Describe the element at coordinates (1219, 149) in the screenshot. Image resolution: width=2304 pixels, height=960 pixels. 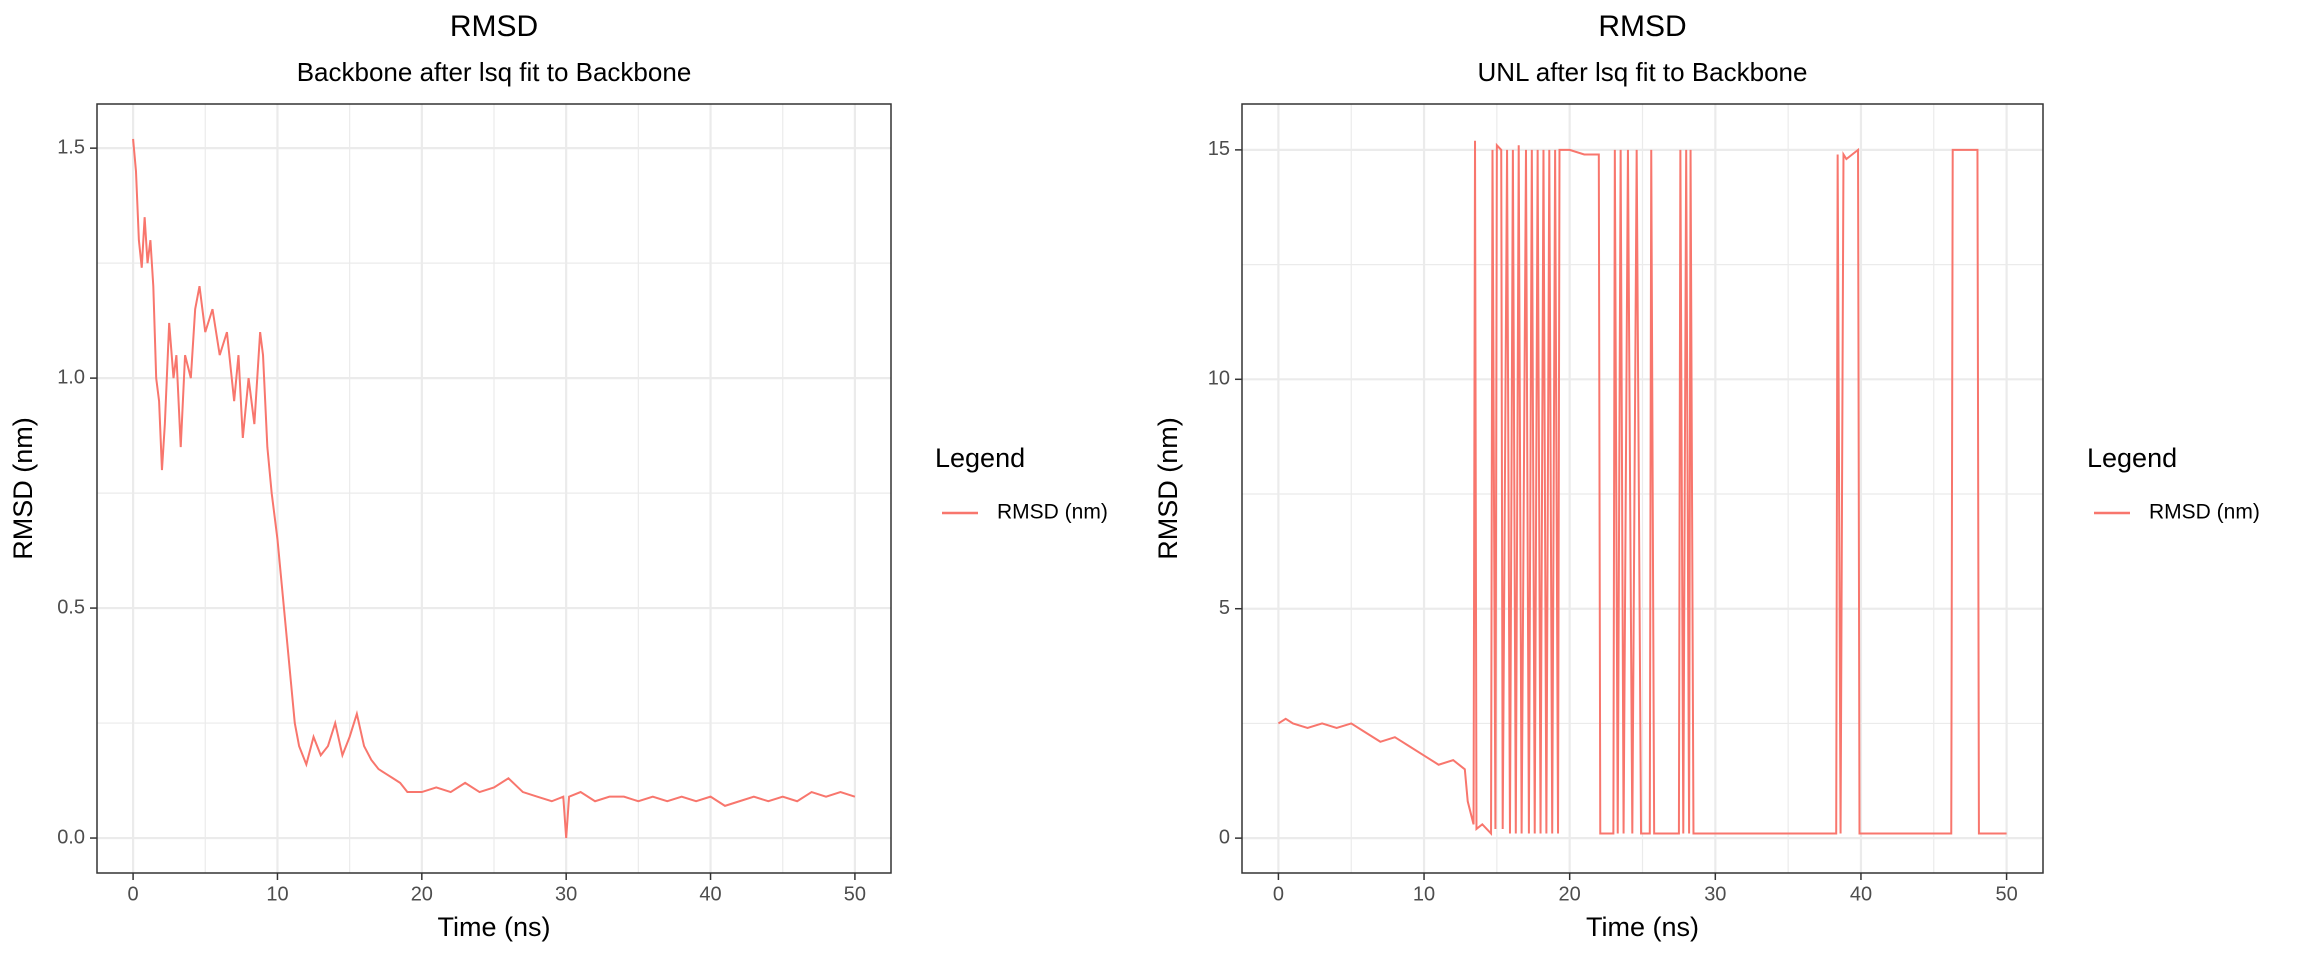
I see `y-tick-label: 15` at that location.